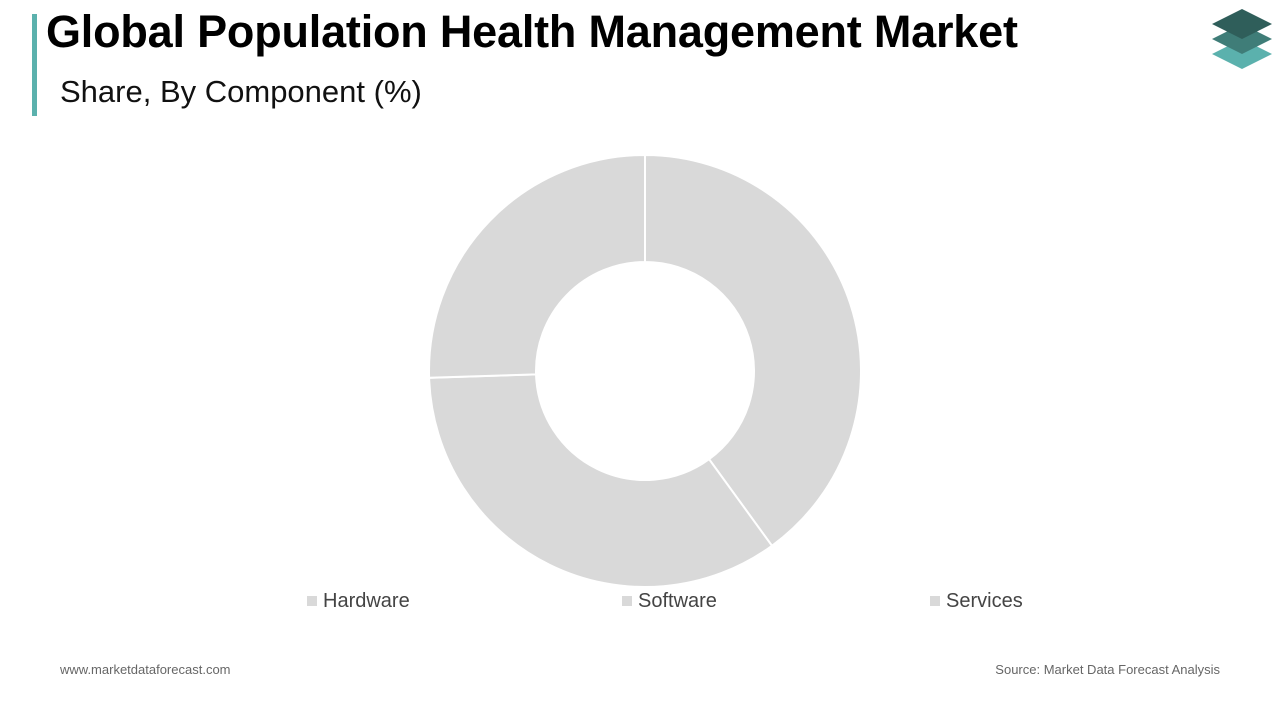 Image resolution: width=1280 pixels, height=720 pixels. Describe the element at coordinates (627, 601) in the screenshot. I see `legend-swatch-software` at that location.